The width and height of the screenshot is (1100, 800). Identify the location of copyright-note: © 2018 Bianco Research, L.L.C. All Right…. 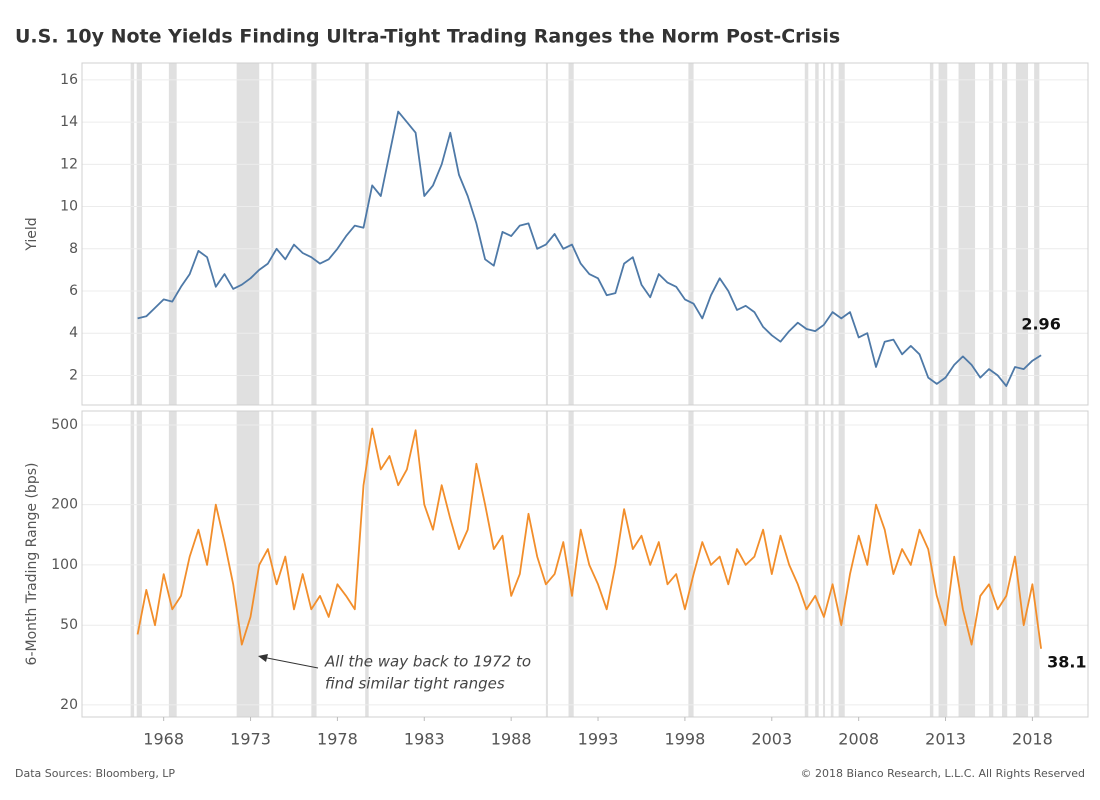
(943, 773).